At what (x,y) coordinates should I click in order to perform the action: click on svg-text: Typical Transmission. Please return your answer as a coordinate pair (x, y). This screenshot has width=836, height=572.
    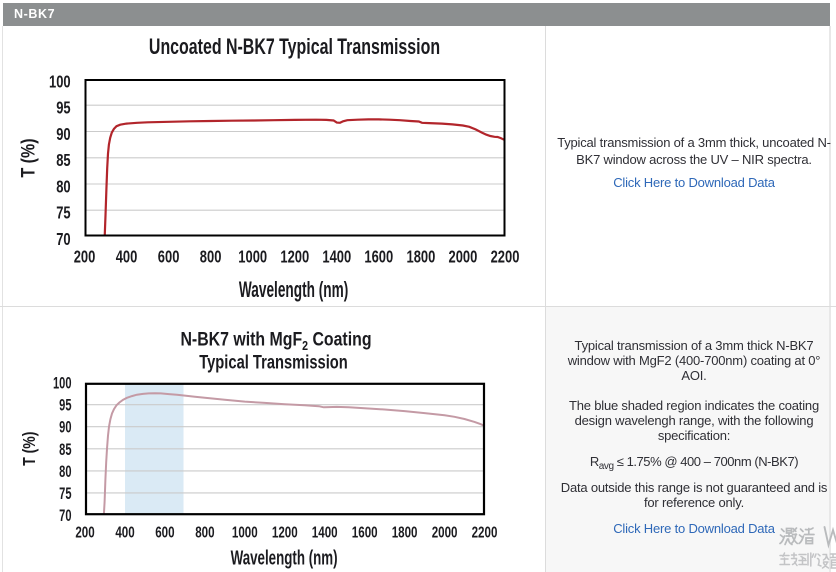
    Looking at the image, I should click on (273, 362).